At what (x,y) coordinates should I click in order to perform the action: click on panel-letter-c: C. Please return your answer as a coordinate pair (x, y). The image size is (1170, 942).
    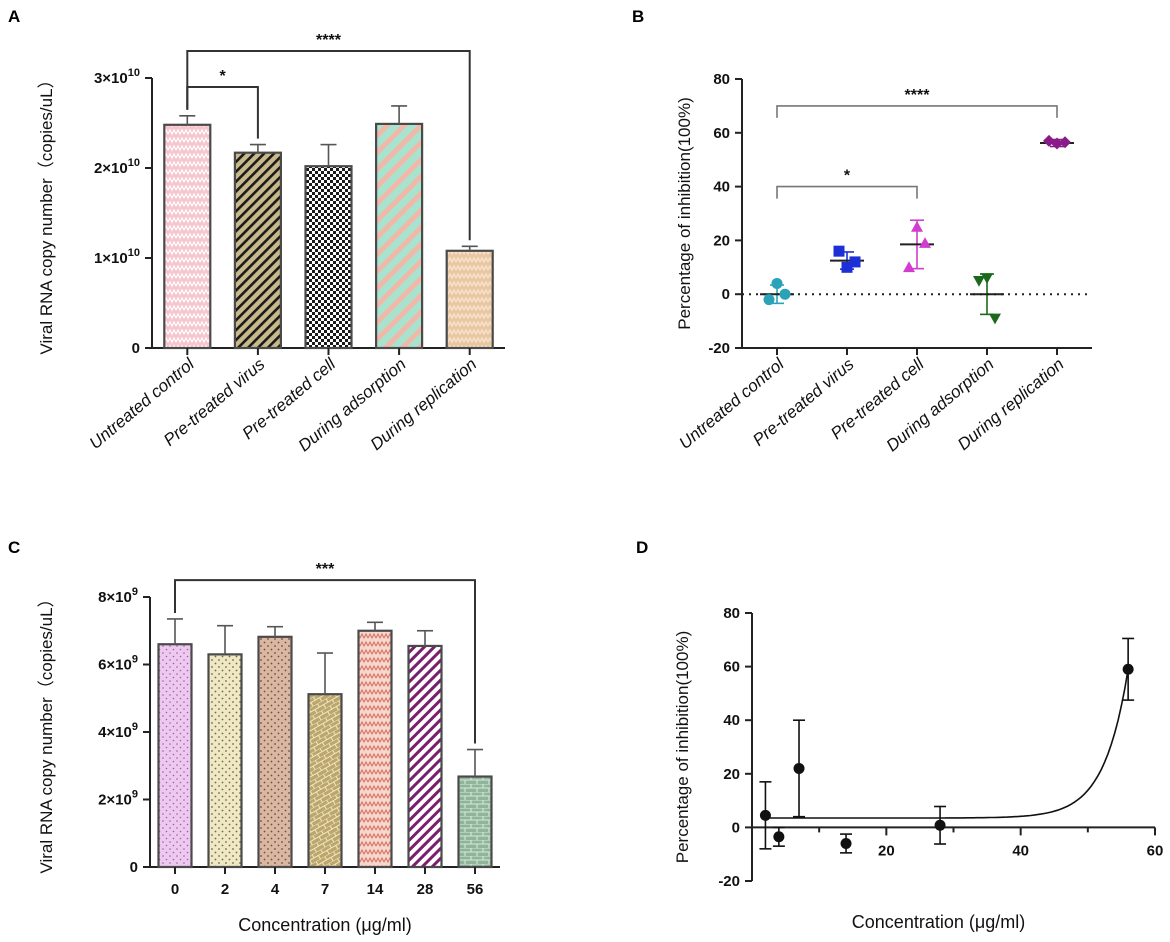
    Looking at the image, I should click on (14, 547).